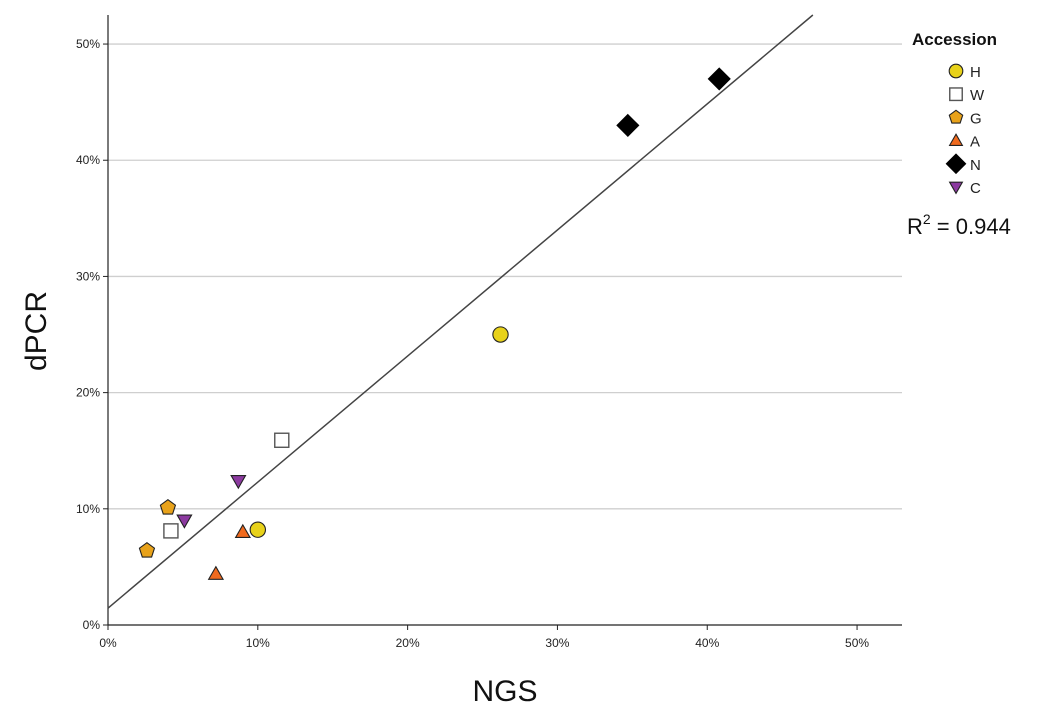 Image resolution: width=1051 pixels, height=709 pixels. What do you see at coordinates (956, 94) in the screenshot?
I see `legend-marker-w` at bounding box center [956, 94].